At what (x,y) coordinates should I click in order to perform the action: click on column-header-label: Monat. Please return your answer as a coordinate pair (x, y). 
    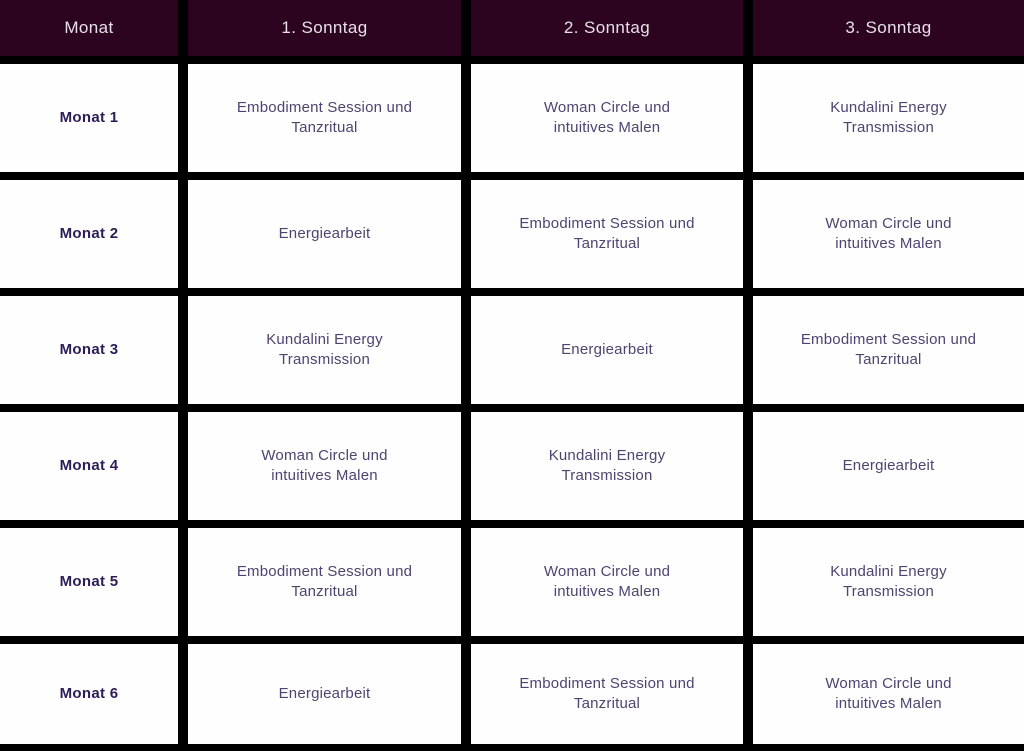
    Looking at the image, I should click on (89, 27).